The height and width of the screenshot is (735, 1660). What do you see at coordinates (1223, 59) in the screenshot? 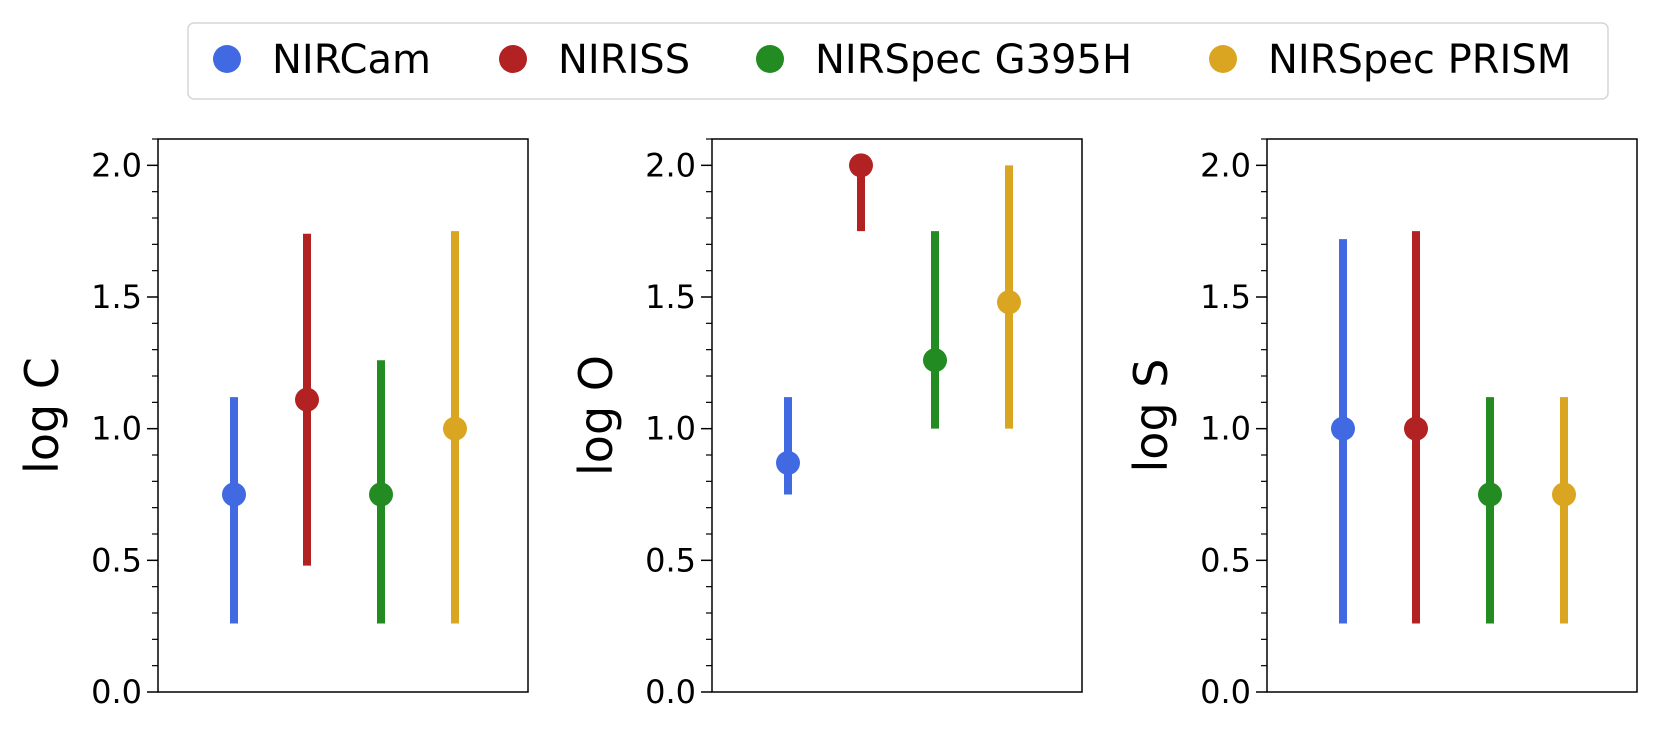
I see `legend-marker-nirspec-prism` at bounding box center [1223, 59].